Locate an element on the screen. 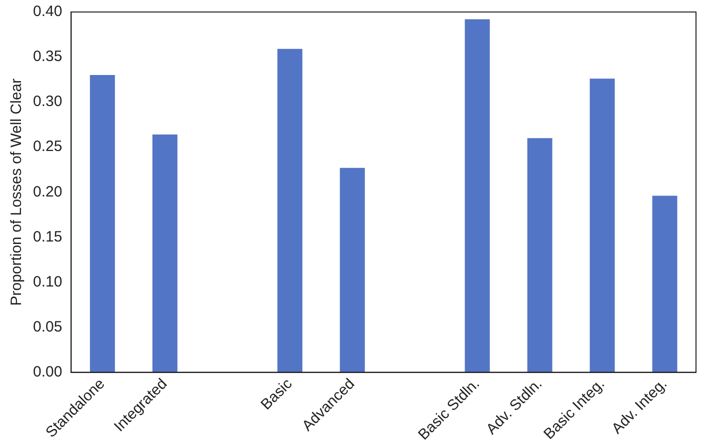 This screenshot has width=710, height=447. y-tick-label: 0.05 is located at coordinates (47, 327).